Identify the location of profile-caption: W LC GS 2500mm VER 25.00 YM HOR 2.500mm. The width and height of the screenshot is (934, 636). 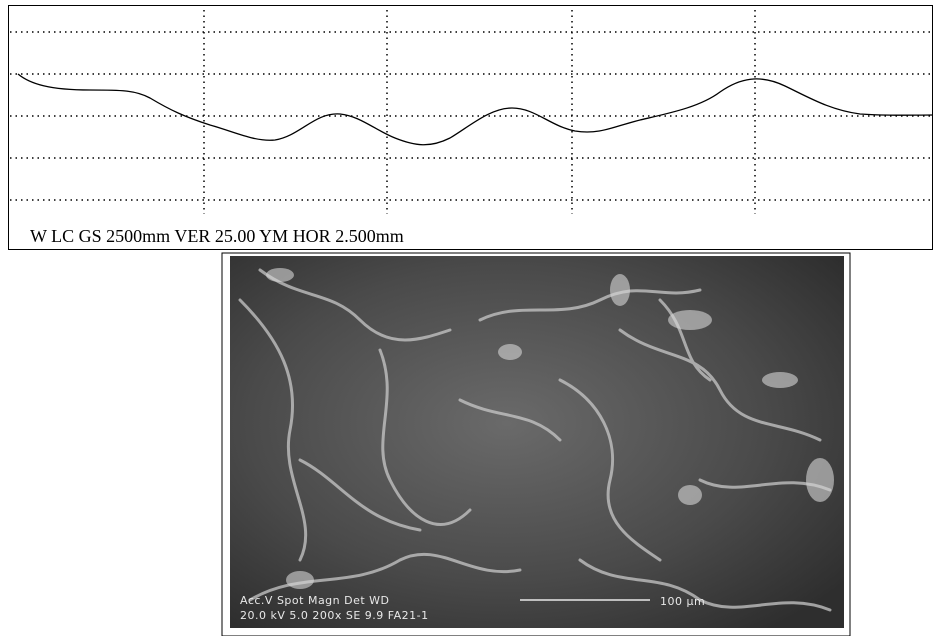
(217, 236).